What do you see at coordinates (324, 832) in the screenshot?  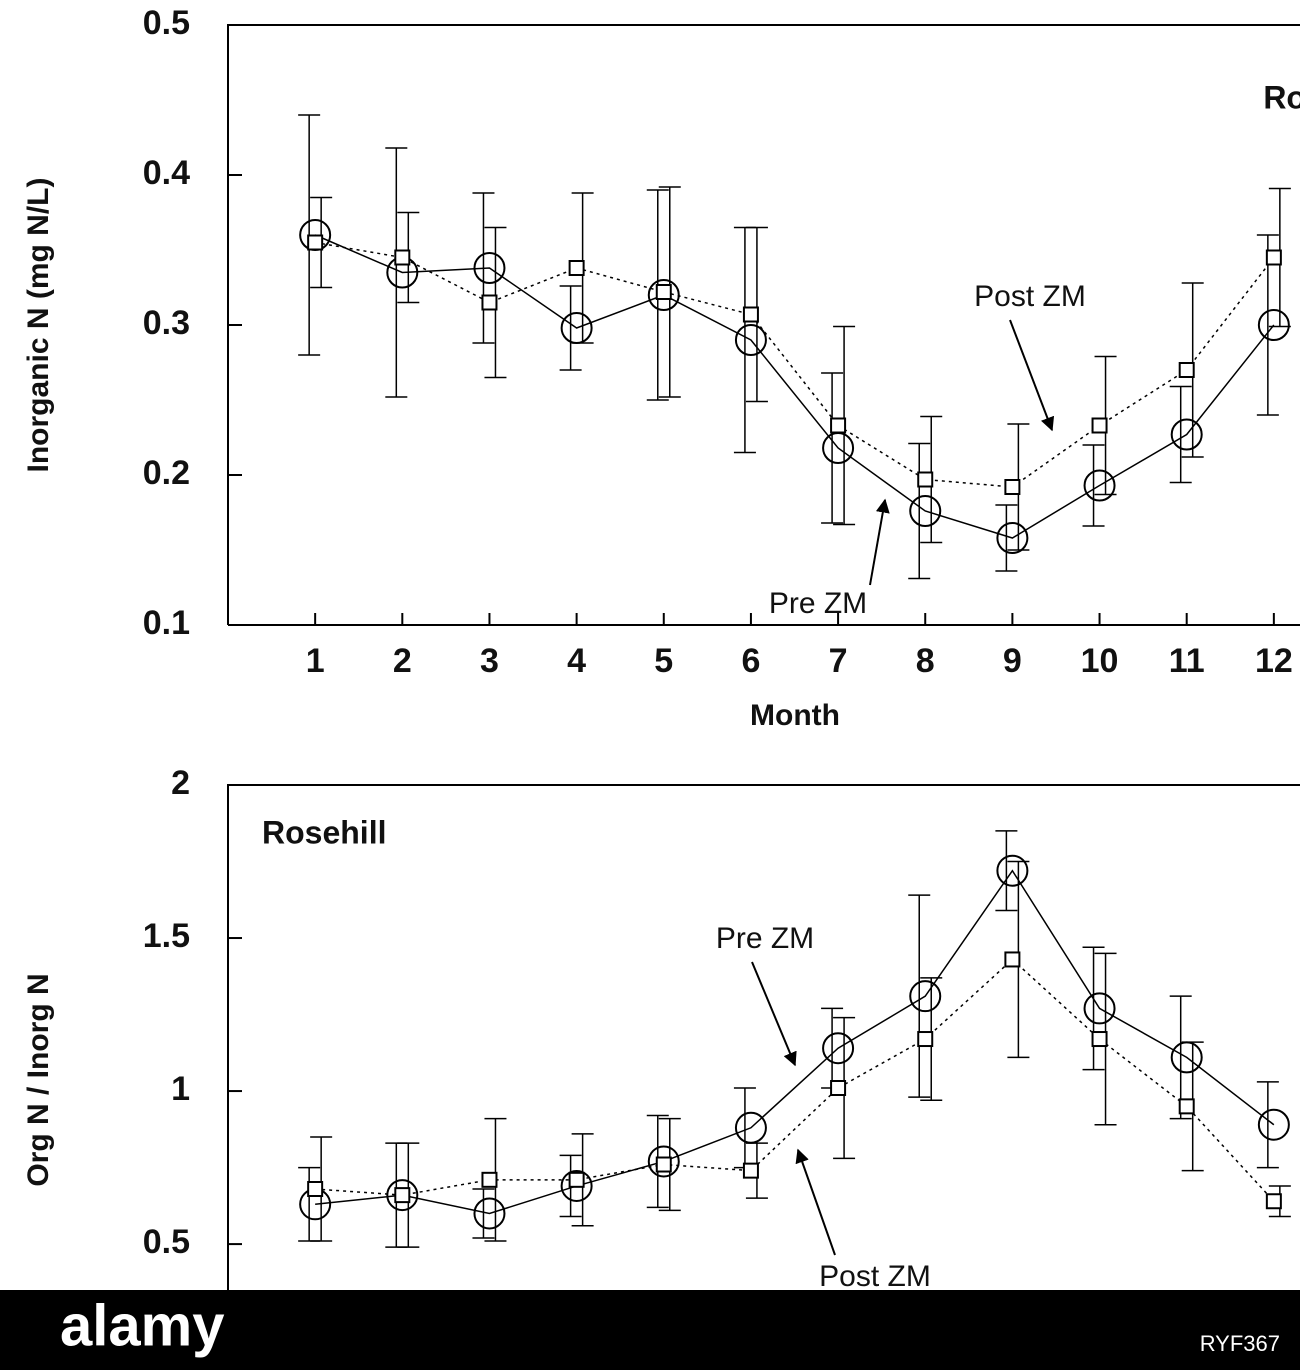 I see `annotation: Rosehill` at bounding box center [324, 832].